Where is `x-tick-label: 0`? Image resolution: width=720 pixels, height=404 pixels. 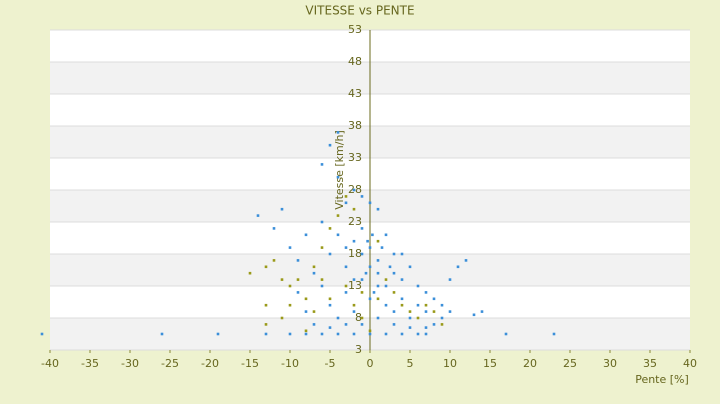 x-tick-label: 0 is located at coordinates (370, 363).